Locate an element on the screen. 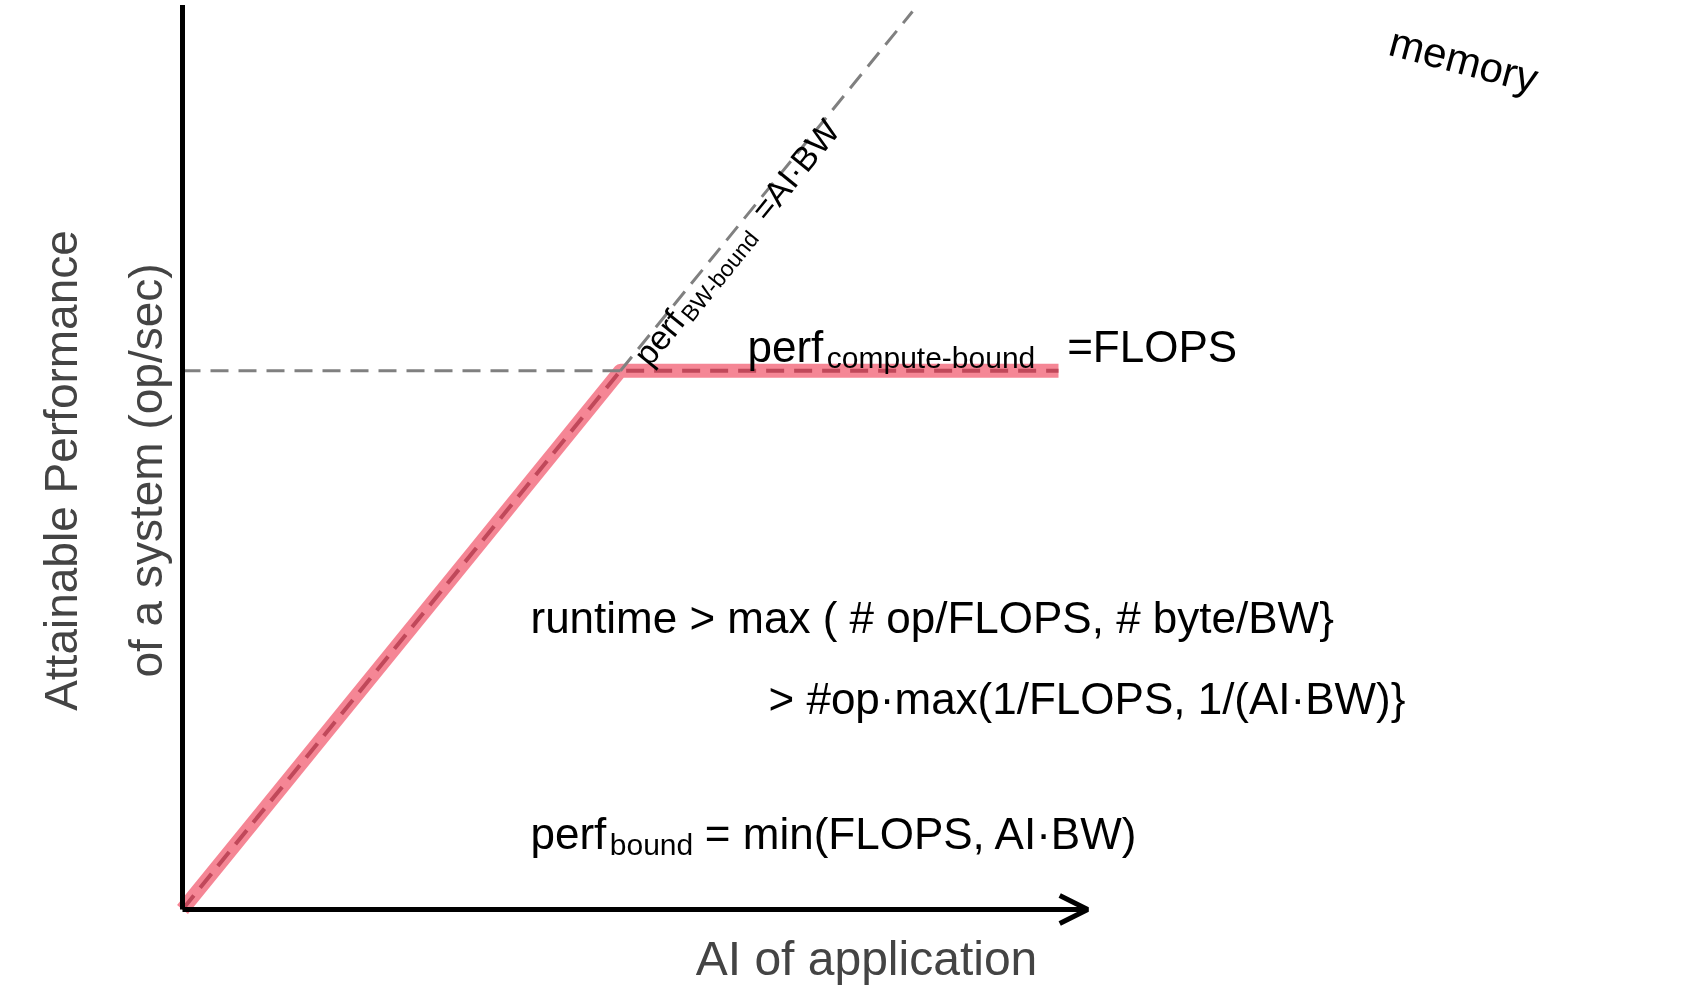  x-axis-title: AI of application is located at coordinates (866, 958).